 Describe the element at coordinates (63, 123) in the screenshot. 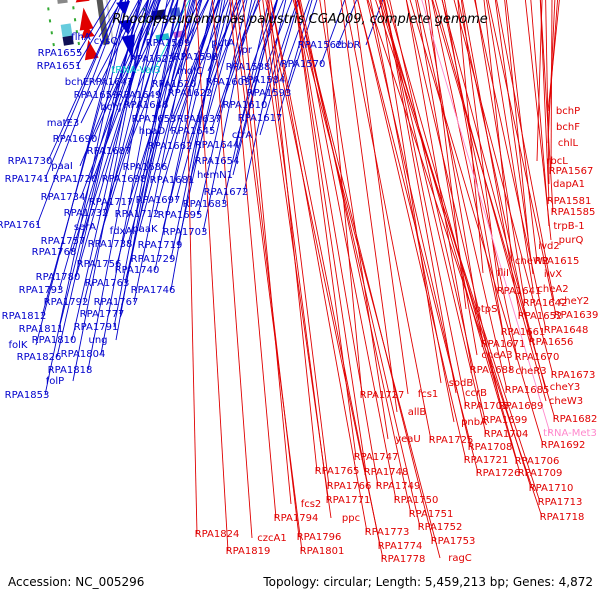

I see `gene-label: matE3` at that location.